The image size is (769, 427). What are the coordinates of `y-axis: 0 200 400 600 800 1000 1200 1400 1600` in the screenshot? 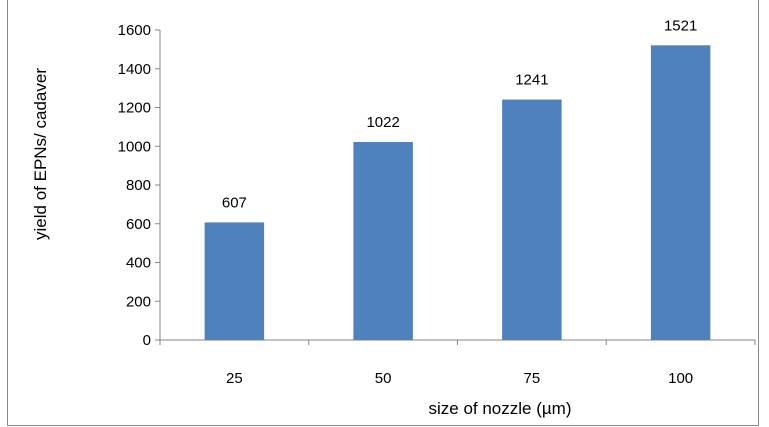 It's located at (139, 185).